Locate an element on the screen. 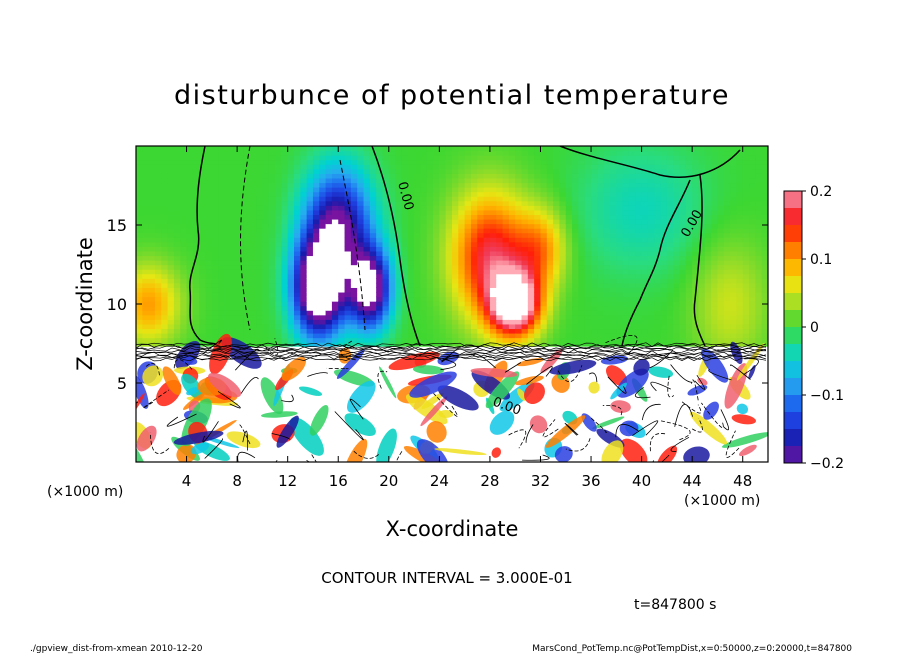 The image size is (904, 654). colorbar-swatch is located at coordinates (793, 268).